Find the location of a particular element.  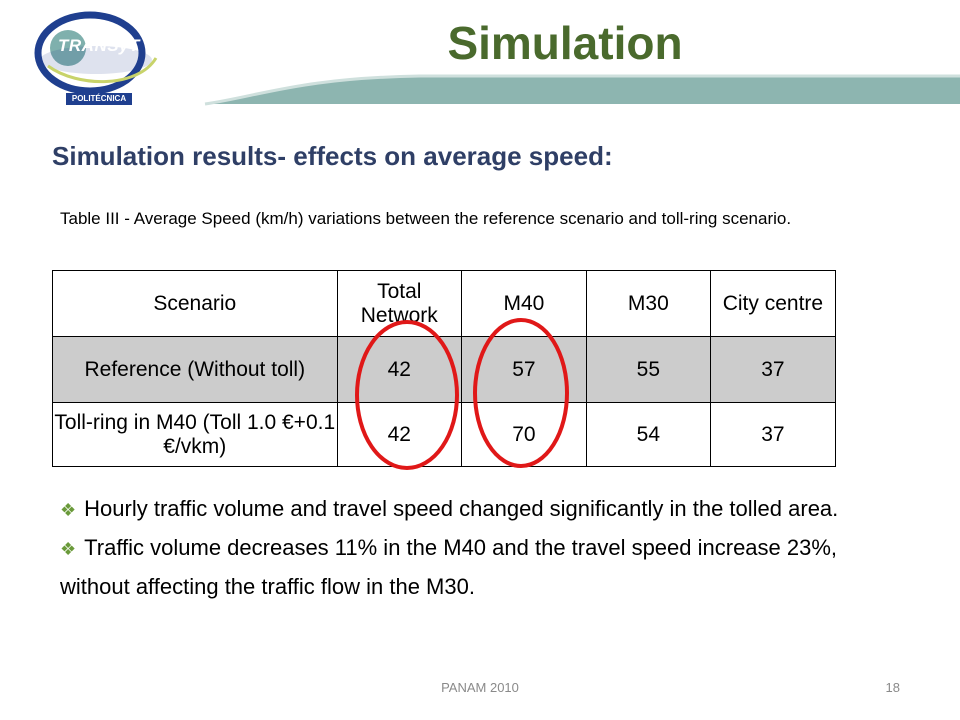

scenario-cell: Reference (Without toll) is located at coordinates (195, 369).